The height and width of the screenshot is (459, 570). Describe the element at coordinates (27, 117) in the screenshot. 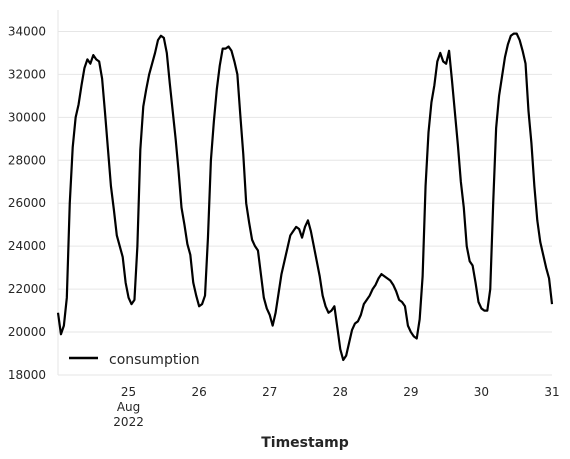

I see `y-tick-label: 30000` at that location.